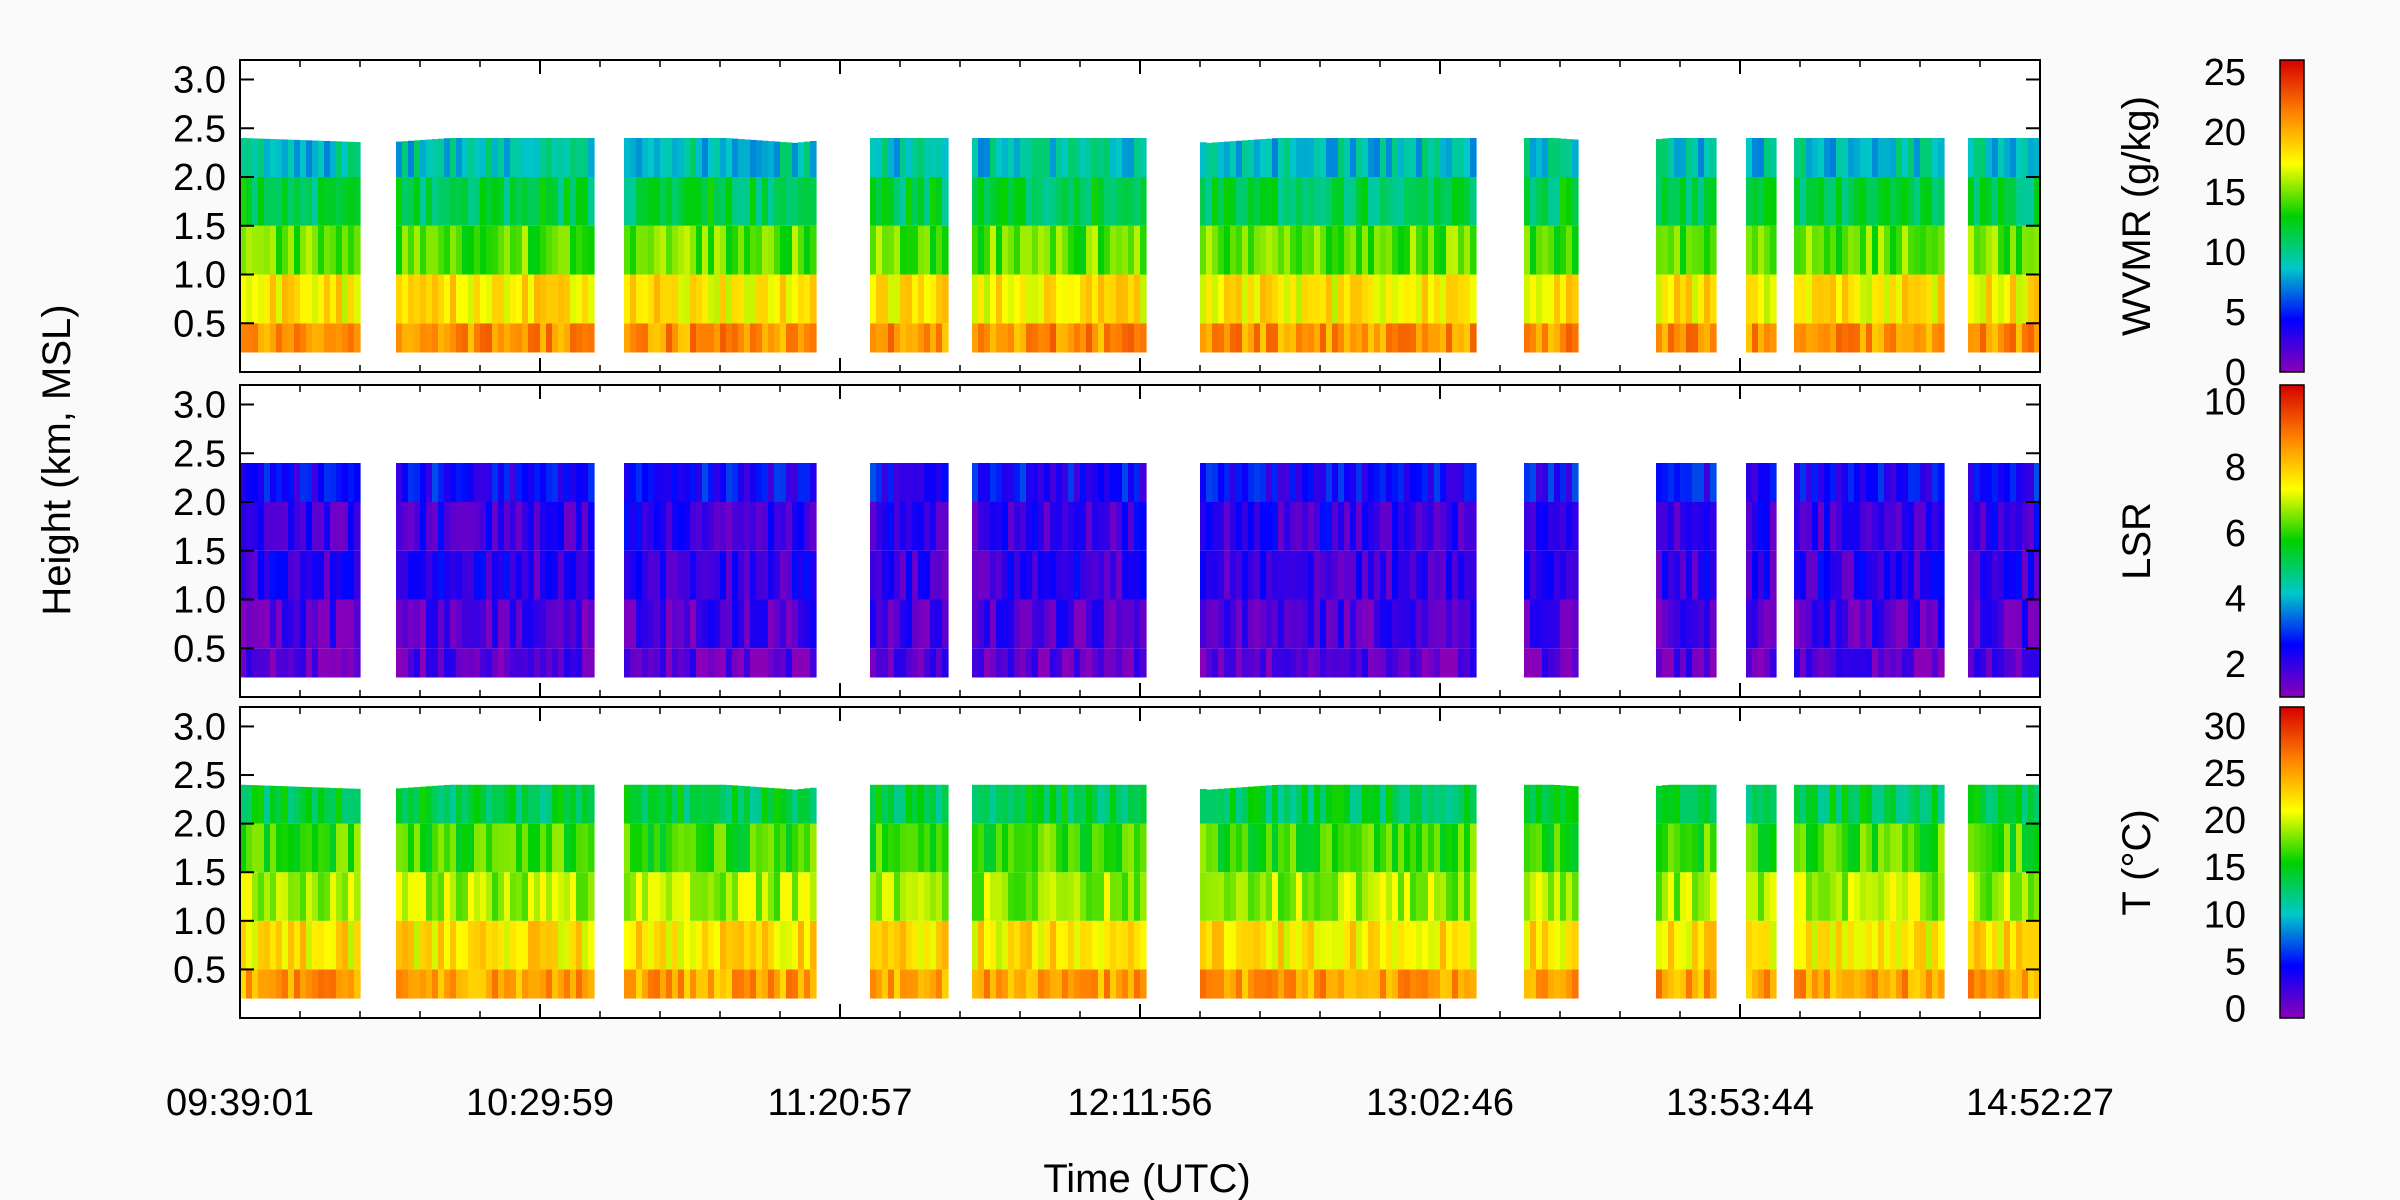 The image size is (2400, 1200). Describe the element at coordinates (2235, 665) in the screenshot. I see `colorbar-tick-label: 2` at that location.